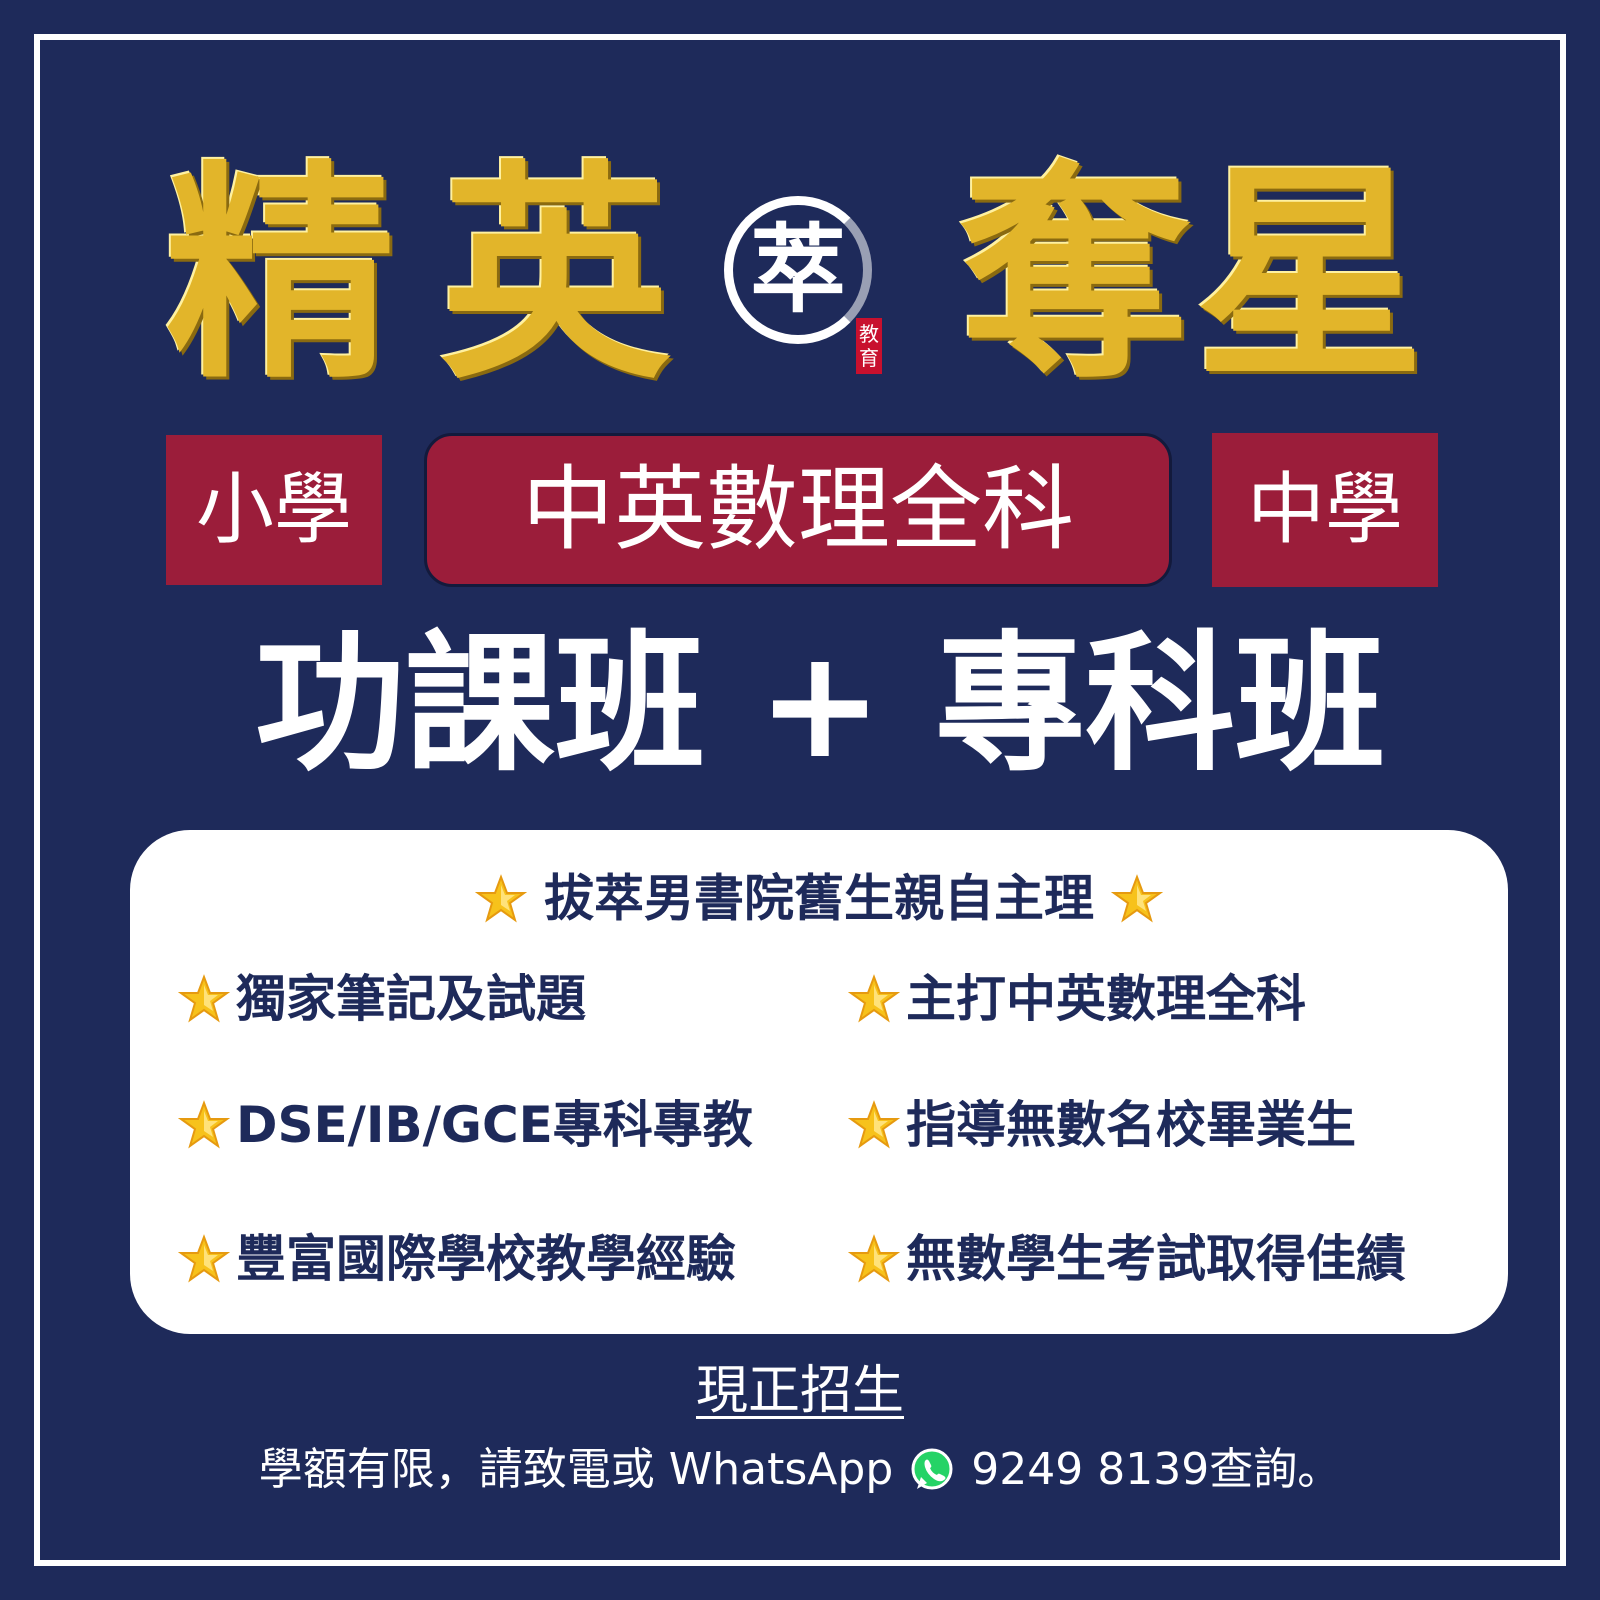 This screenshot has height=1600, width=1600. I want to click on contact-prefix: 學額有限，請致電或 WhatsApp, so click(576, 1469).